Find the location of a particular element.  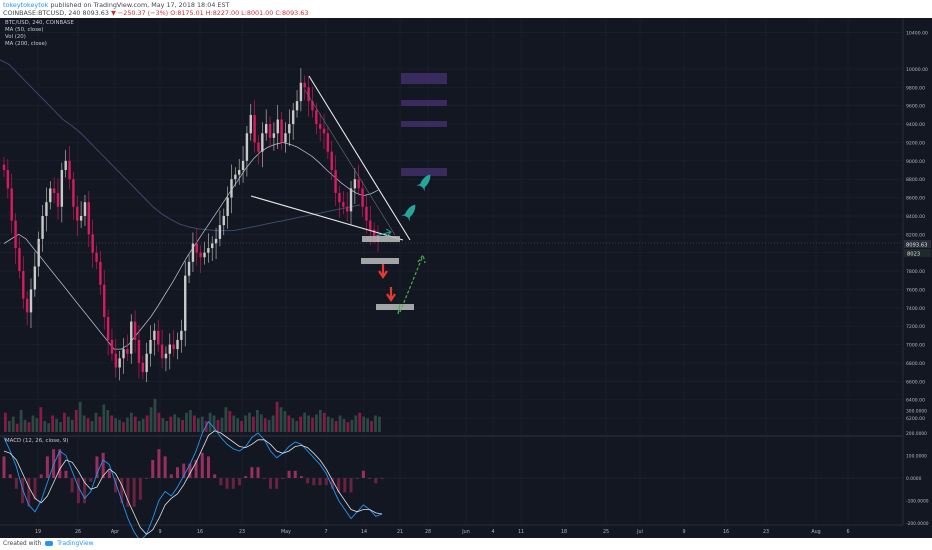

legend-ma50: MA (50, close) is located at coordinates (24, 30).